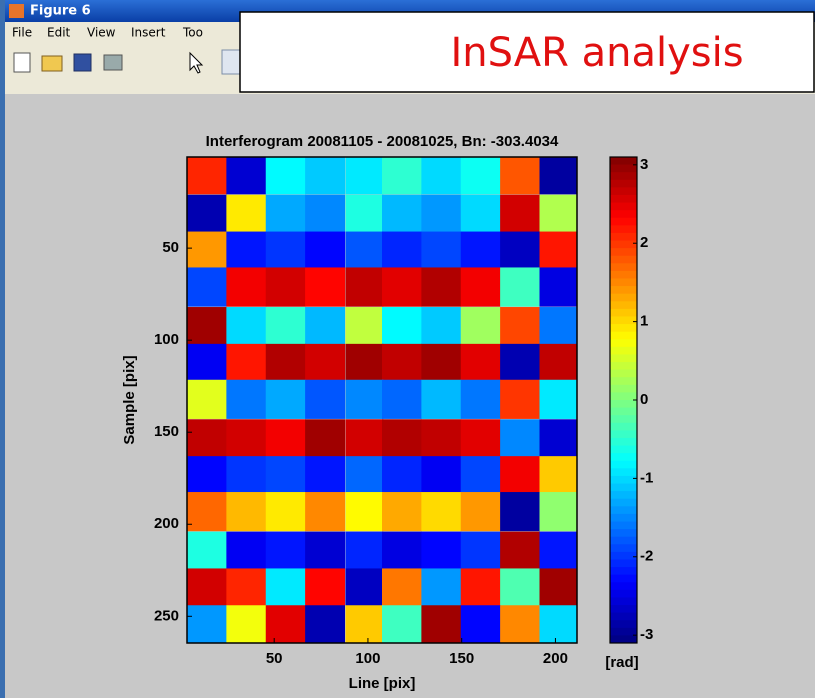 This screenshot has height=698, width=815. Describe the element at coordinates (148, 33) in the screenshot. I see `menu-item: Insert` at that location.